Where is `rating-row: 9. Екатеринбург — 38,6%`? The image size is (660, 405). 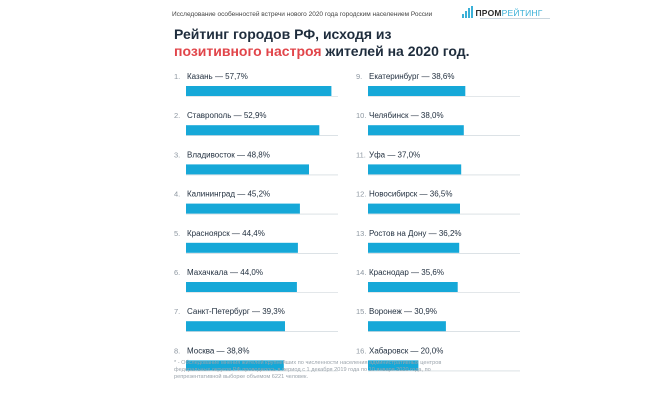
rating-row: 9. Екатеринбург — 38,6% is located at coordinates (438, 84).